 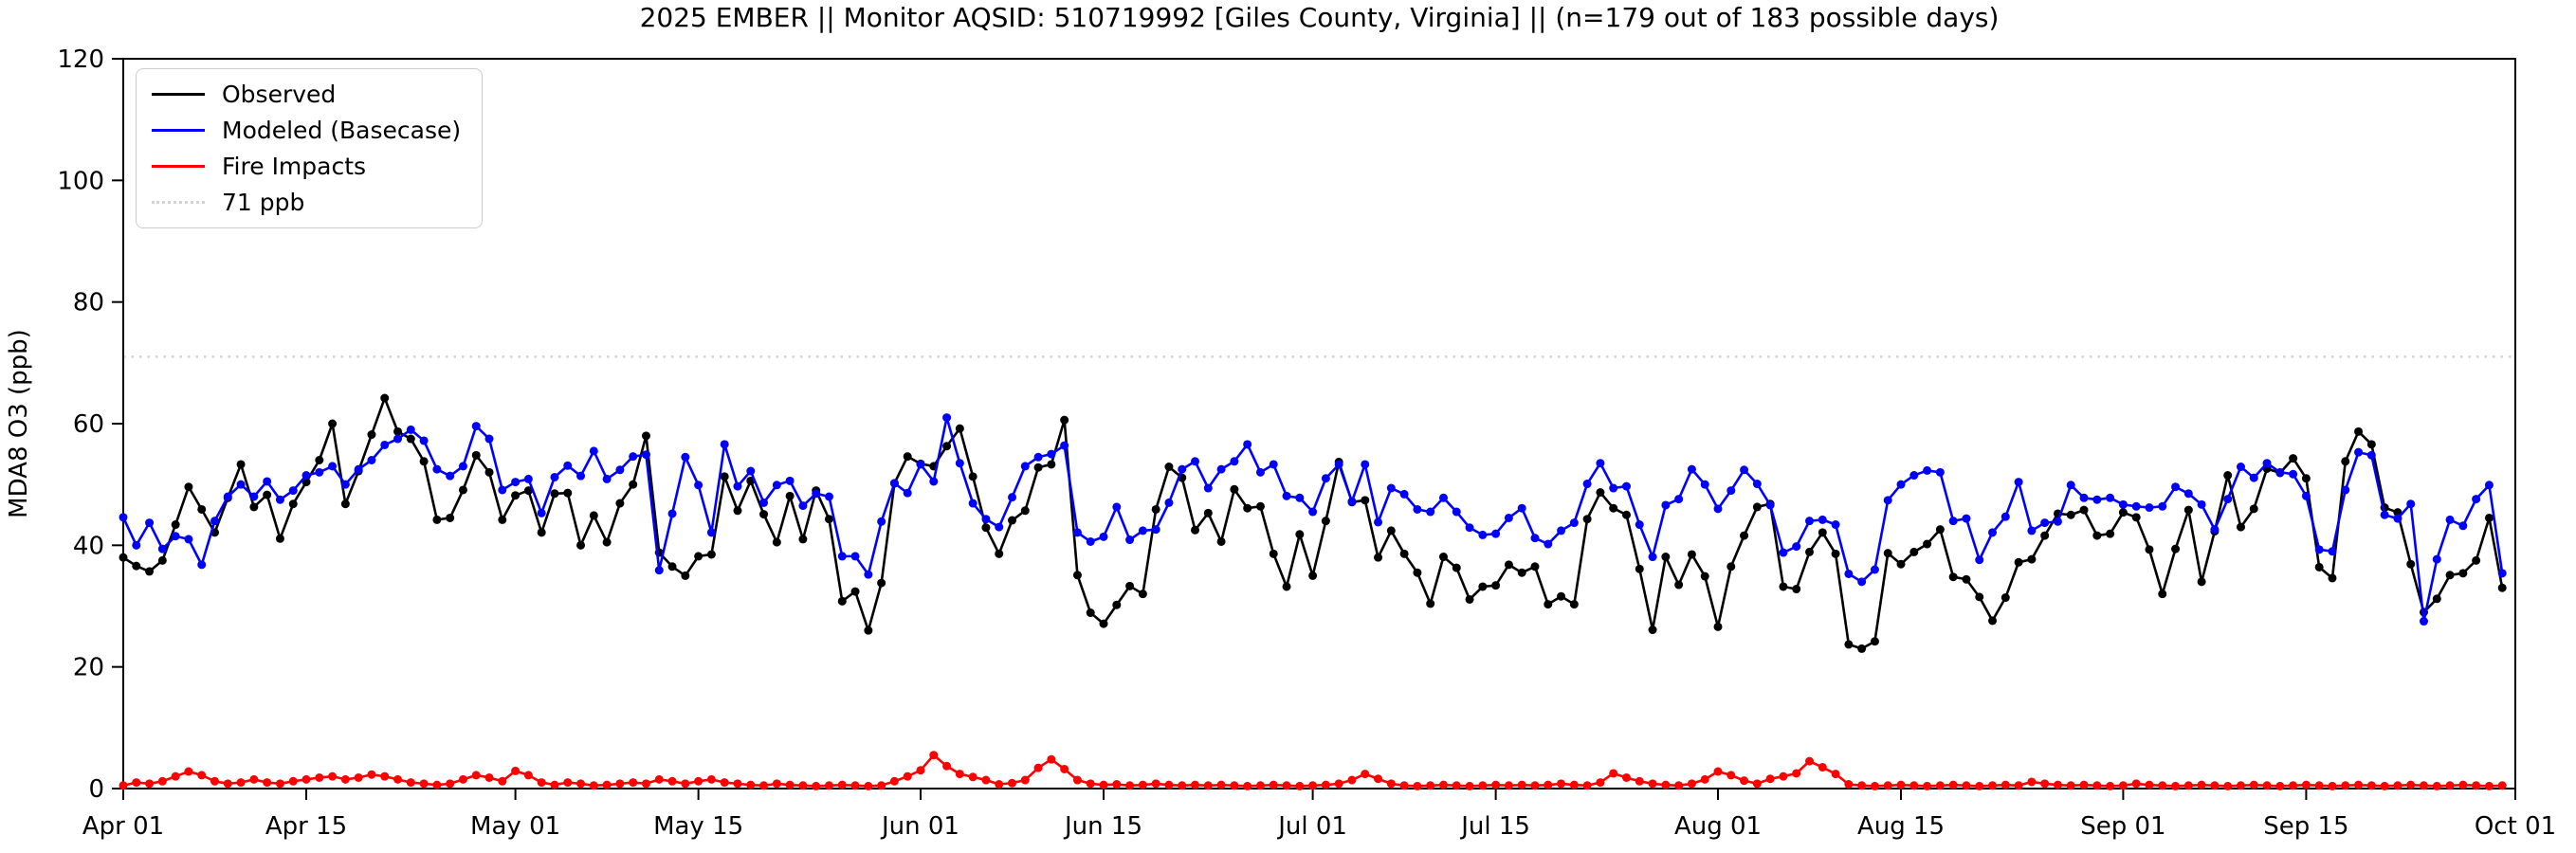 I want to click on x-tick-label: Apr 15, so click(x=306, y=826).